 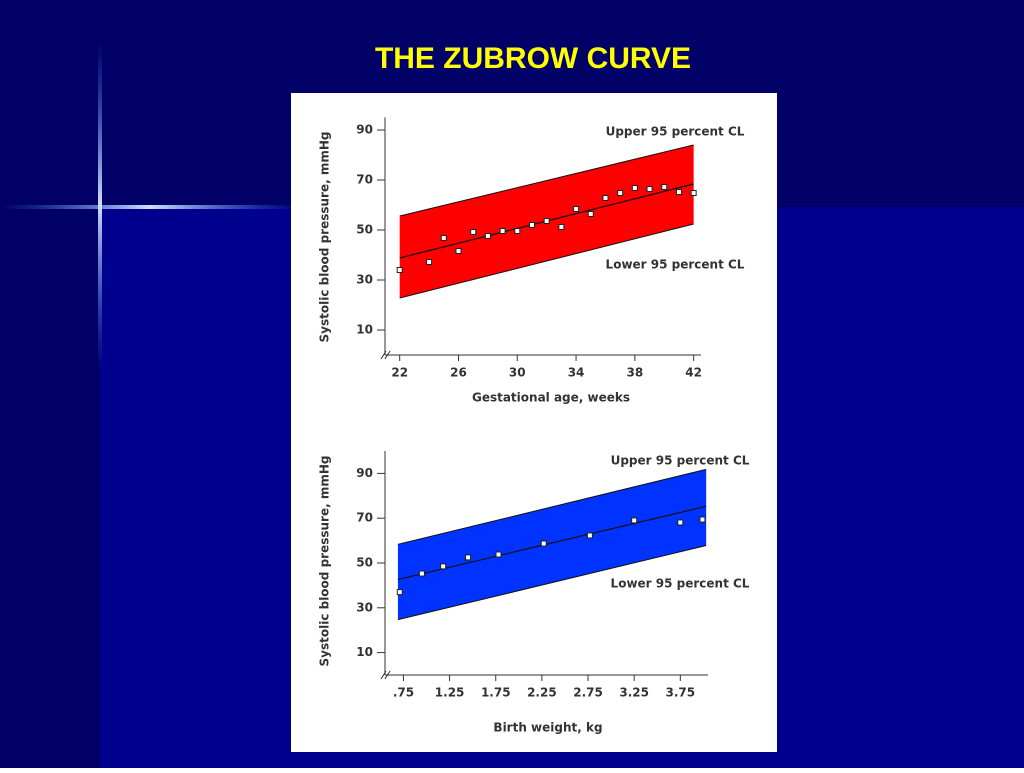 I want to click on confidence-band, so click(x=552, y=544).